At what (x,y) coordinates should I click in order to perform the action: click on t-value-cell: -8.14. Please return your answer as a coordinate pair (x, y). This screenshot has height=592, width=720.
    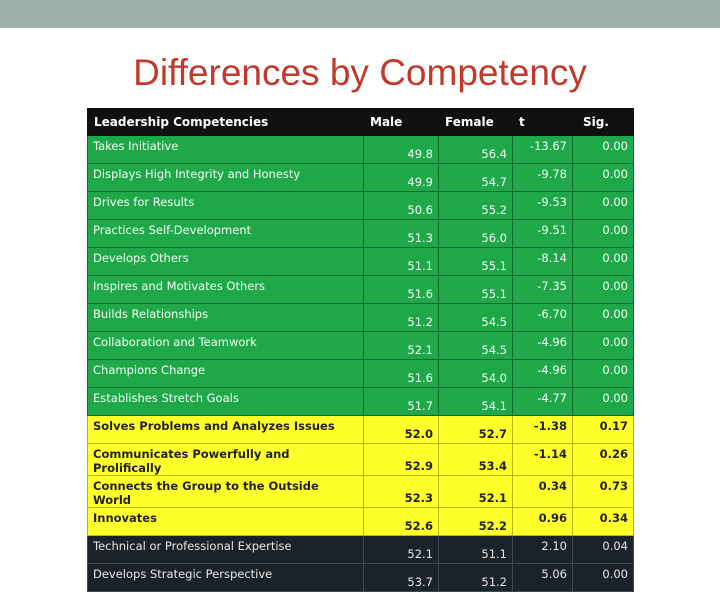
    Looking at the image, I should click on (542, 261).